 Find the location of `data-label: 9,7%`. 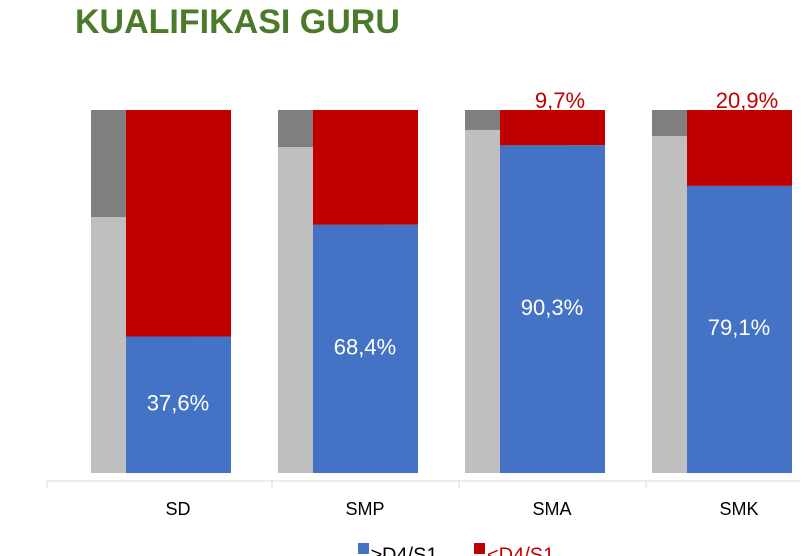

data-label: 9,7% is located at coordinates (560, 100).